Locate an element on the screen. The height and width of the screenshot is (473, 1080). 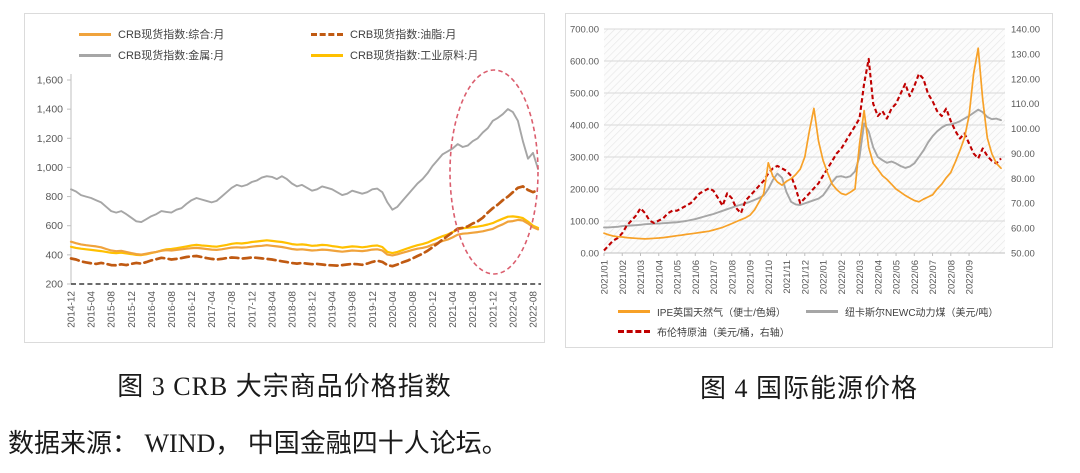
y-tick-label: 1,000 is located at coordinates (50, 168).